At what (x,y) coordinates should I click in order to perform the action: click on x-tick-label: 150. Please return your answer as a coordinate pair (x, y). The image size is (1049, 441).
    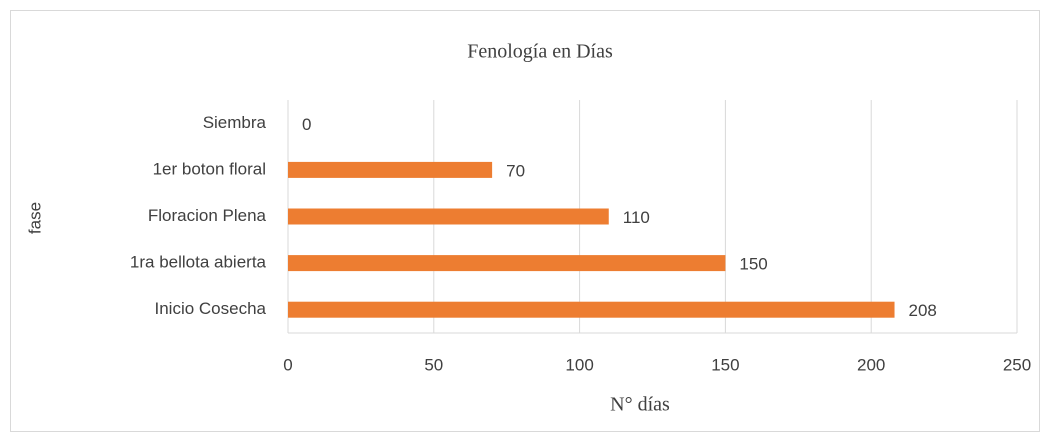
    Looking at the image, I should click on (725, 364).